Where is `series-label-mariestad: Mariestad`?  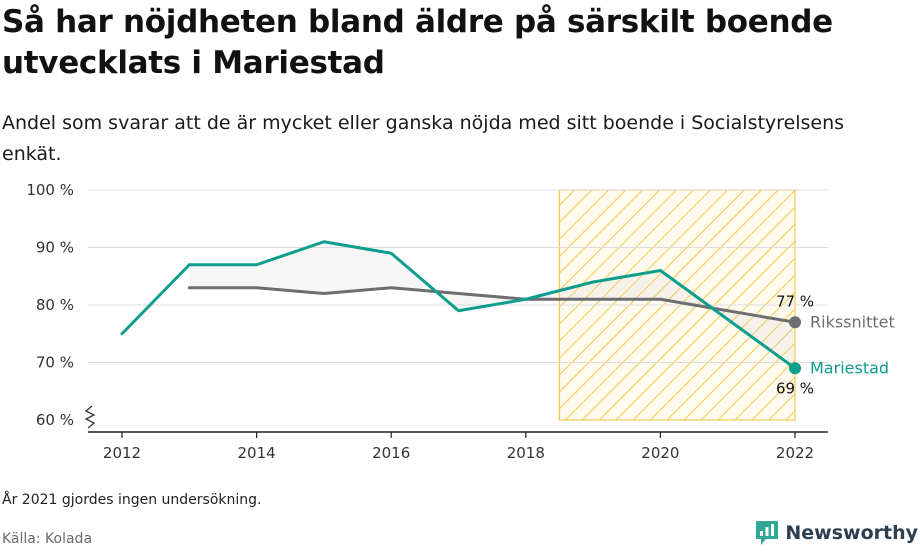
series-label-mariestad: Mariestad is located at coordinates (849, 367).